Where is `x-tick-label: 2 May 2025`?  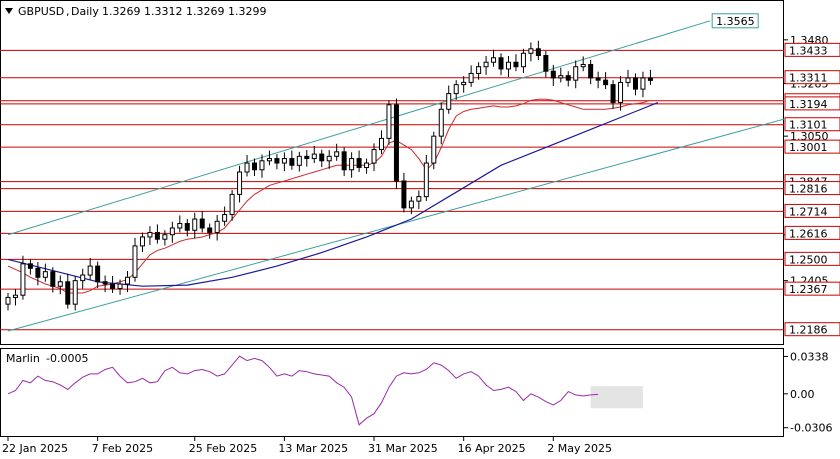
x-tick-label: 2 May 2025 is located at coordinates (579, 448).